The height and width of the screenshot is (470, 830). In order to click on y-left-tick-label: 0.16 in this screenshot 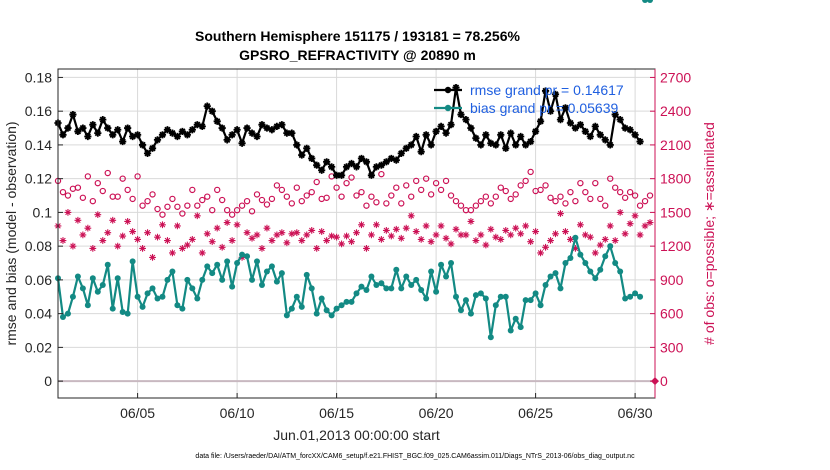, I will do `click(38, 111)`.